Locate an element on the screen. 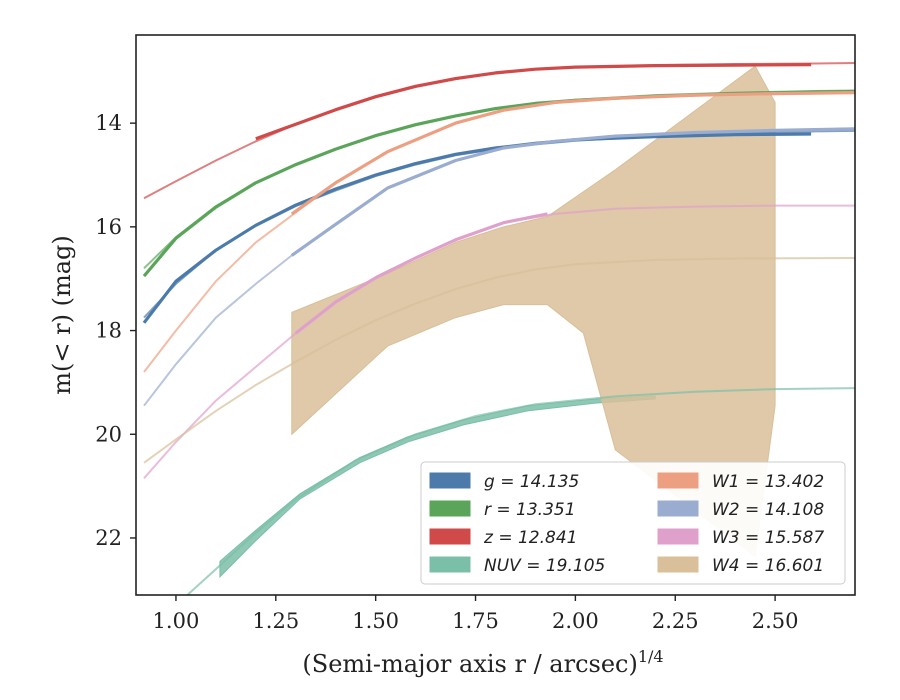 The width and height of the screenshot is (900, 700). y-axis-label: m(< r) (mag) is located at coordinates (62, 314).